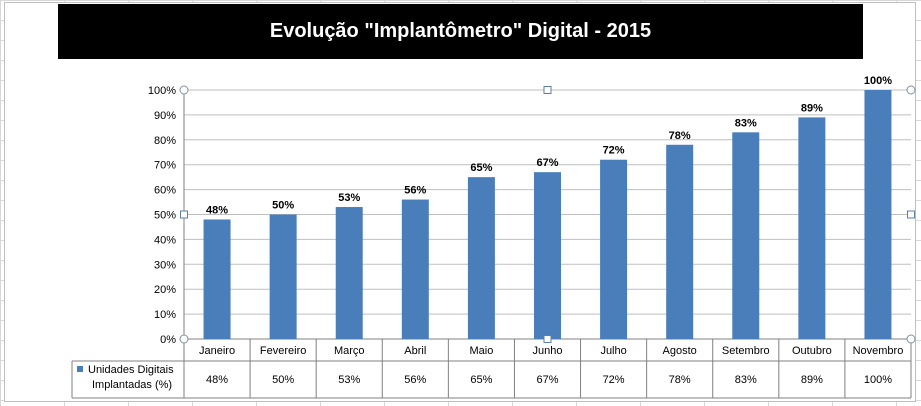 This screenshot has width=921, height=406. Describe the element at coordinates (812, 380) in the screenshot. I see `table-value: 89%` at that location.